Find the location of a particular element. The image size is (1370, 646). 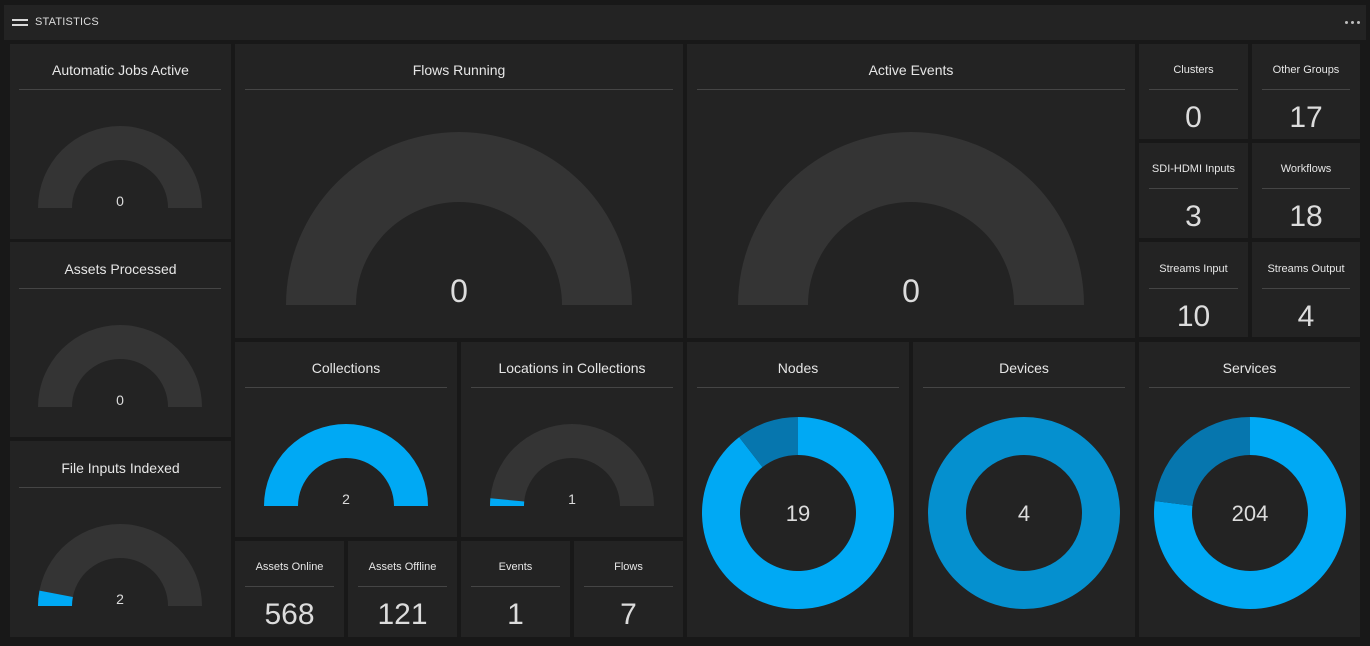

locations-in-collections-gauge: 1 is located at coordinates (572, 465).